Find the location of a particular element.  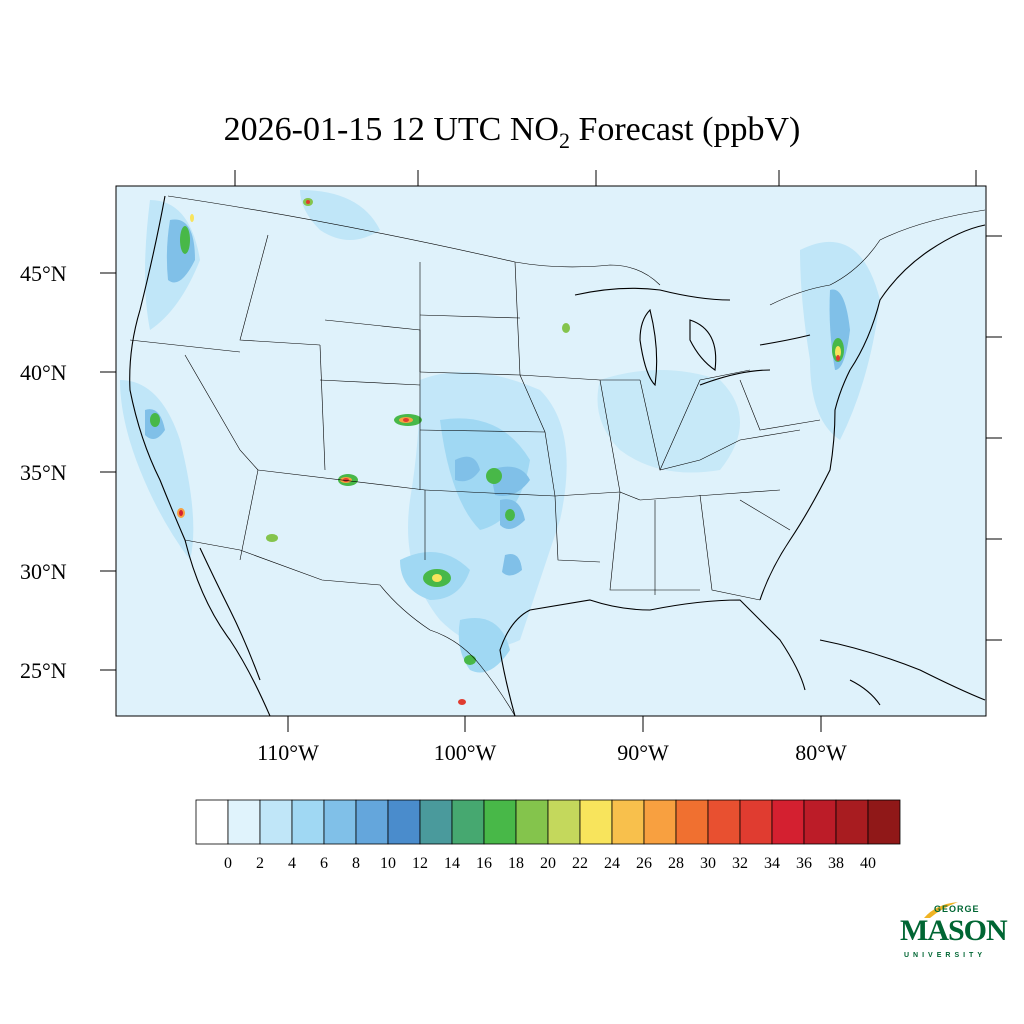

colorbar-label: 12 is located at coordinates (420, 863).